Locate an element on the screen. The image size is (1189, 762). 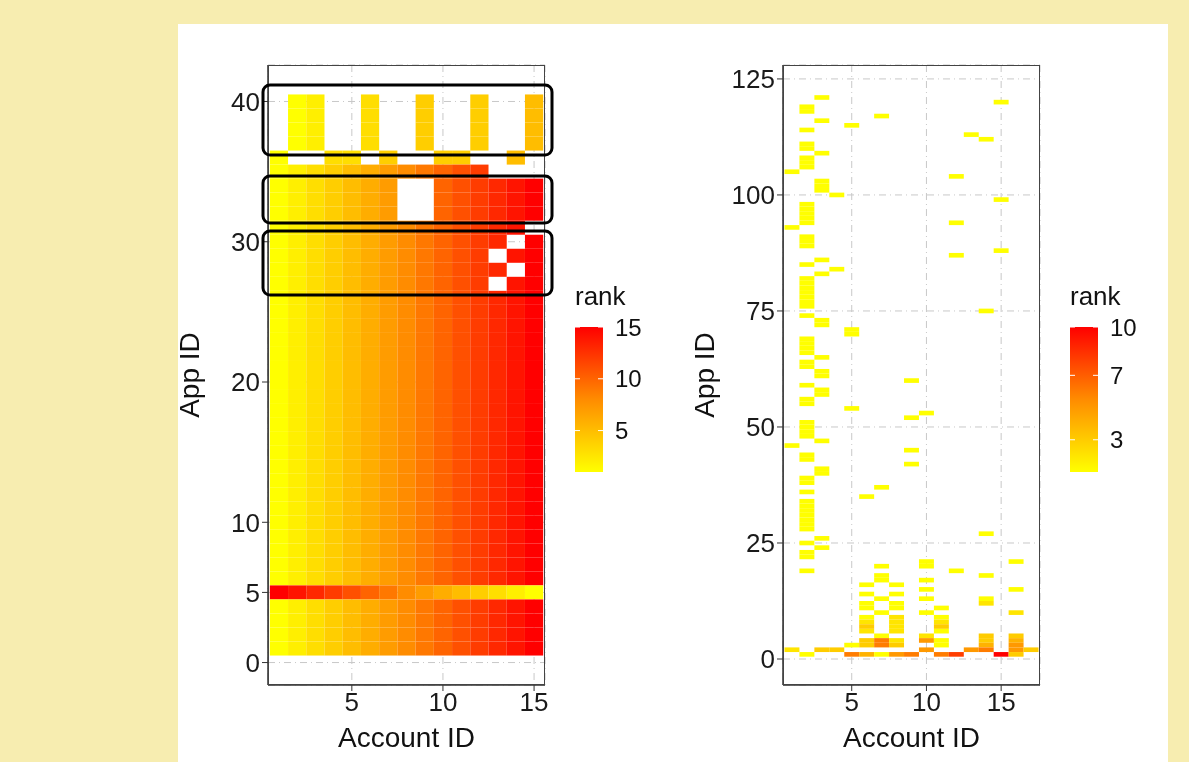
y-tick-label: 5 is located at coordinates (252, 592).